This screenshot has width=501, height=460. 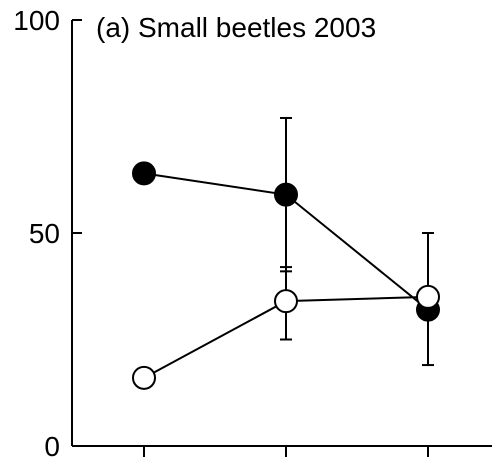 I want to click on y-tick-label: 50, so click(x=44, y=233).